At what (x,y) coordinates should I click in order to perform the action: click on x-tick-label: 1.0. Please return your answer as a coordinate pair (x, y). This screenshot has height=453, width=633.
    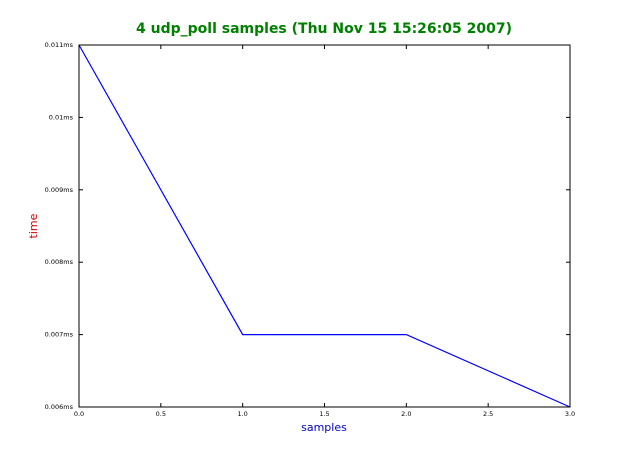
    Looking at the image, I should click on (242, 414).